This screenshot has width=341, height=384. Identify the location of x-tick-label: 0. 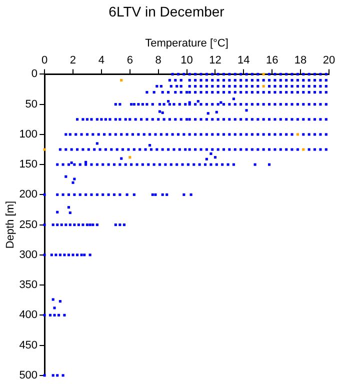
(44, 60).